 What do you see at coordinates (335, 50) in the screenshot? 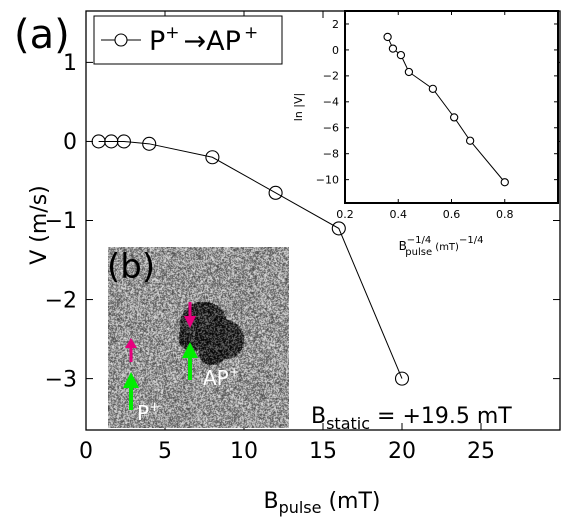
I see `inset-y-tick-label: 0` at bounding box center [335, 50].